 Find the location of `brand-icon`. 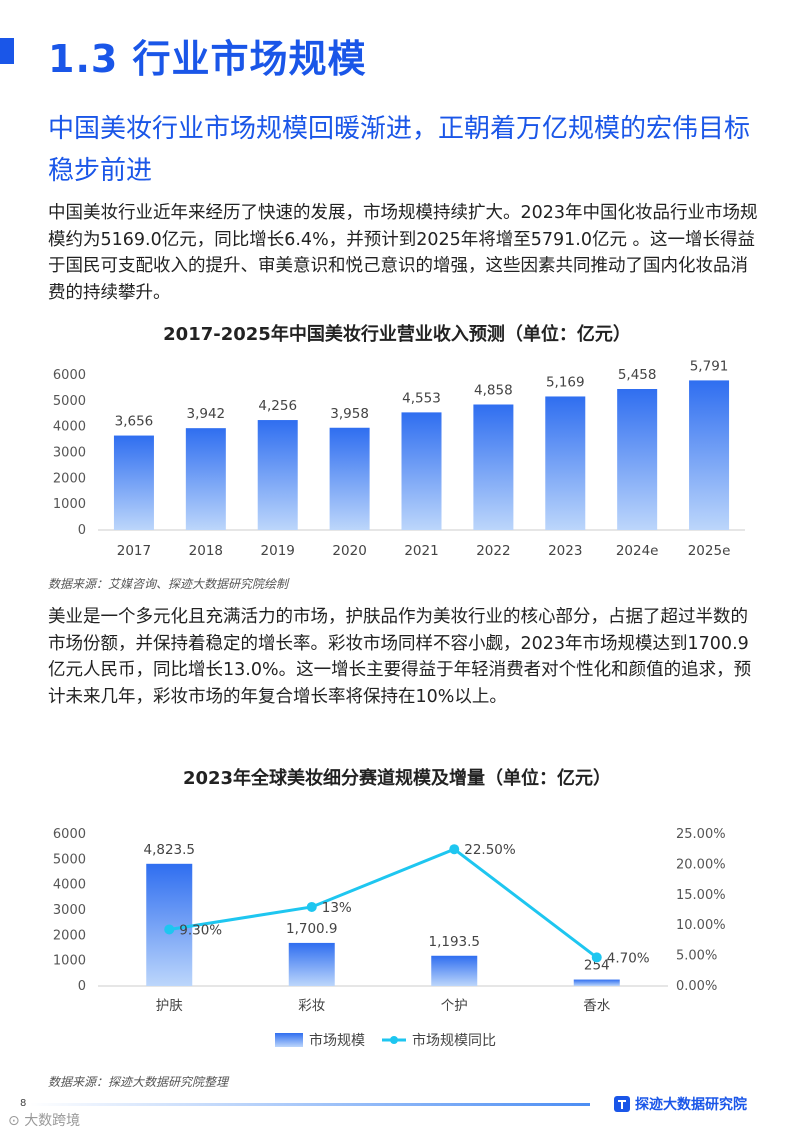

brand-icon is located at coordinates (622, 1104).